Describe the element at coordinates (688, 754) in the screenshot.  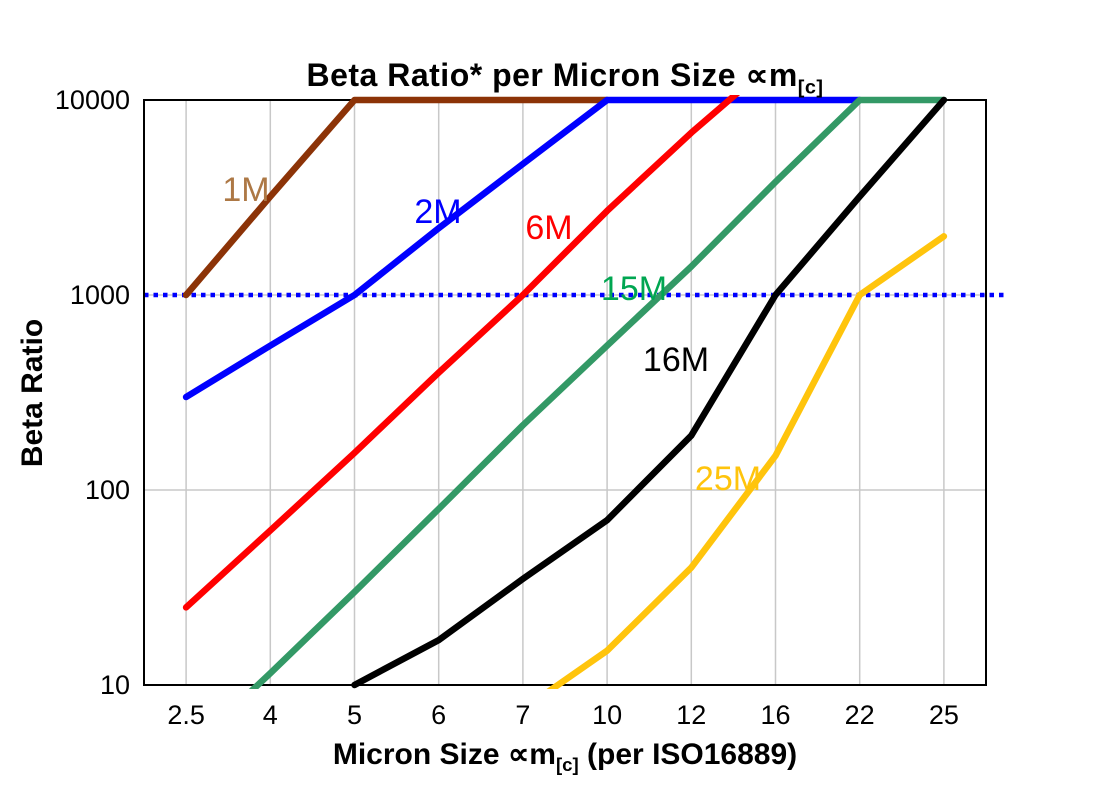
I see `x-axis-title-suffix: (per ISO16889)` at that location.